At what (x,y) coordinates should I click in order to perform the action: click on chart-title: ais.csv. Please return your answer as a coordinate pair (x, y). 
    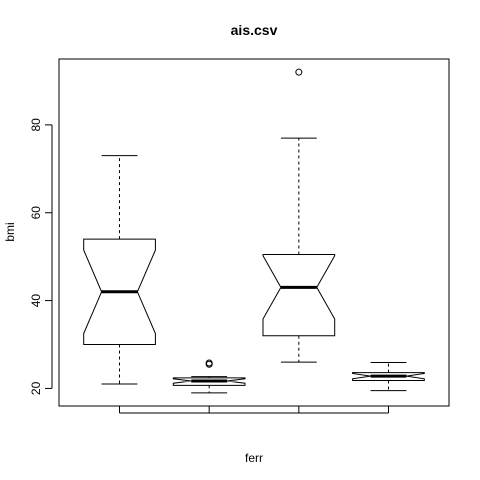
    Looking at the image, I should click on (254, 30).